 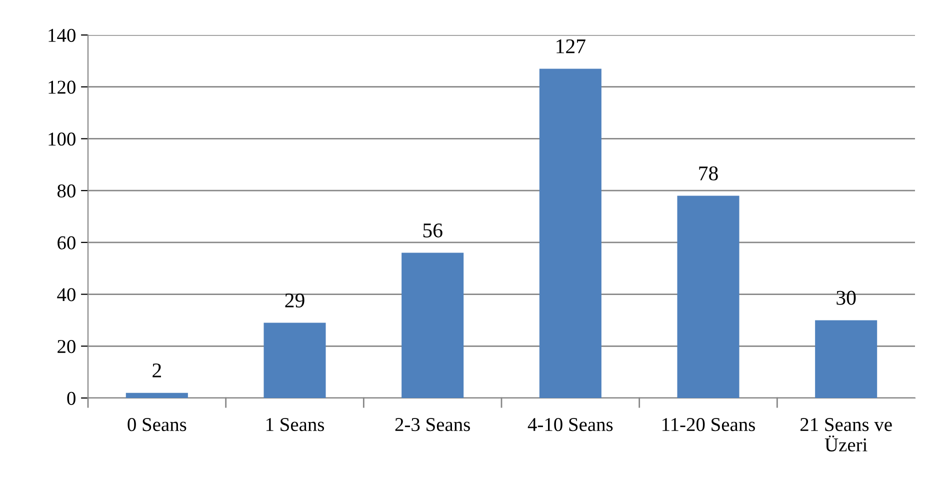 What do you see at coordinates (71, 398) in the screenshot?
I see `y-tick-label: 0` at bounding box center [71, 398].